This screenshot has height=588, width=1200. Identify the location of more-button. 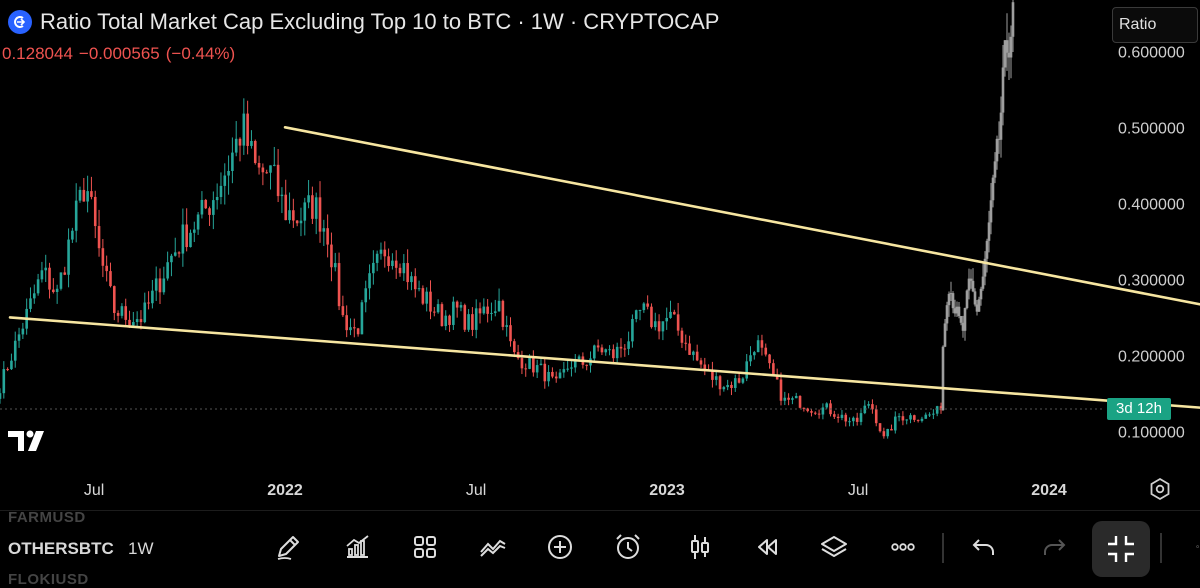
(903, 547).